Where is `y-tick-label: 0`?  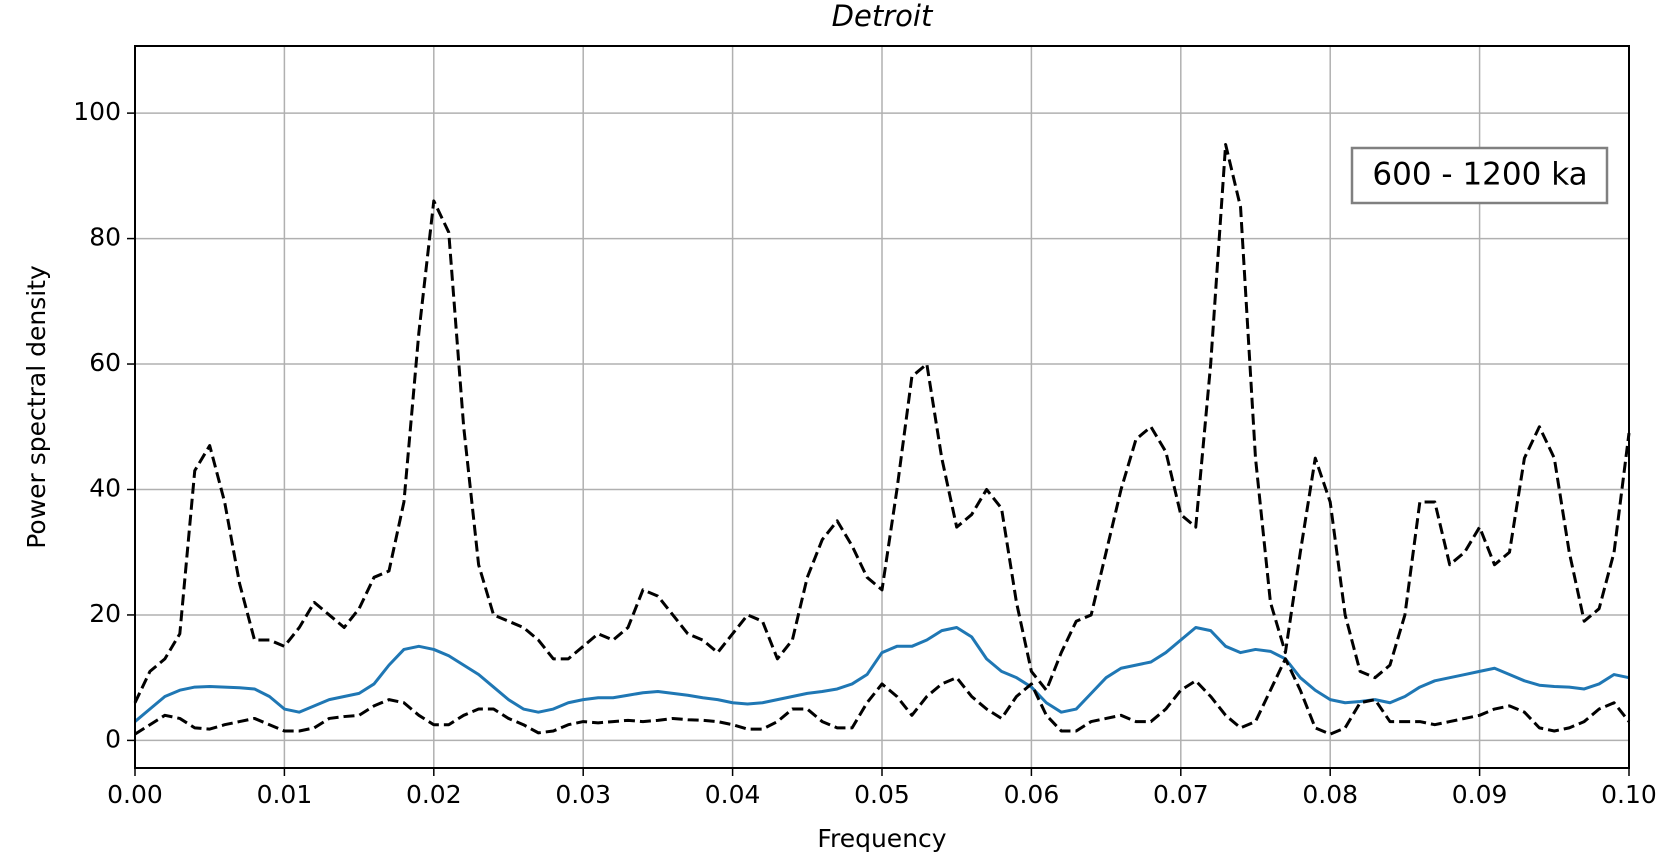 y-tick-label: 0 is located at coordinates (113, 738).